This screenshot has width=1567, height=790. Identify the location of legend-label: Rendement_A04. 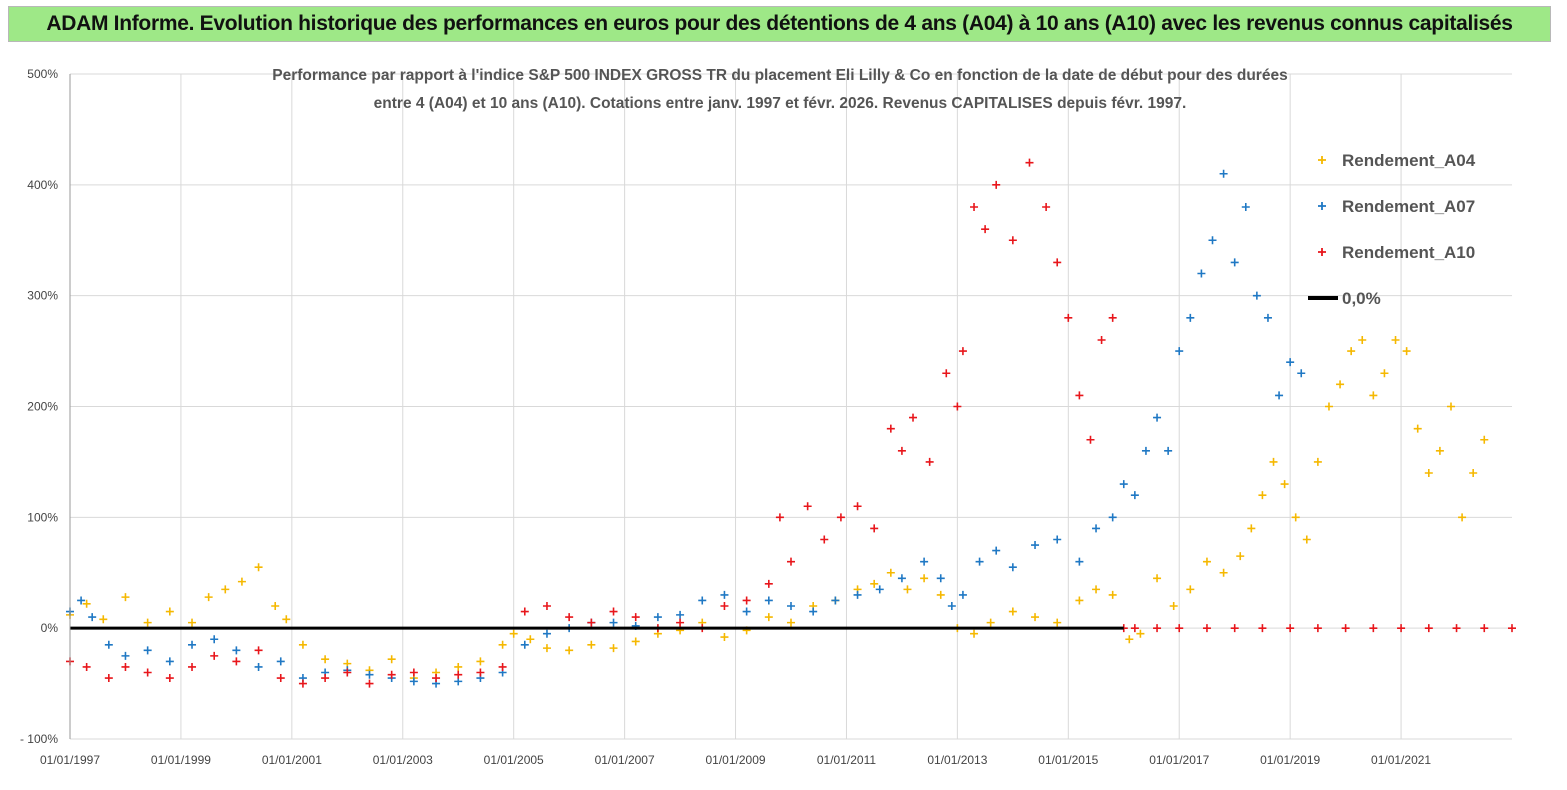
(1409, 160).